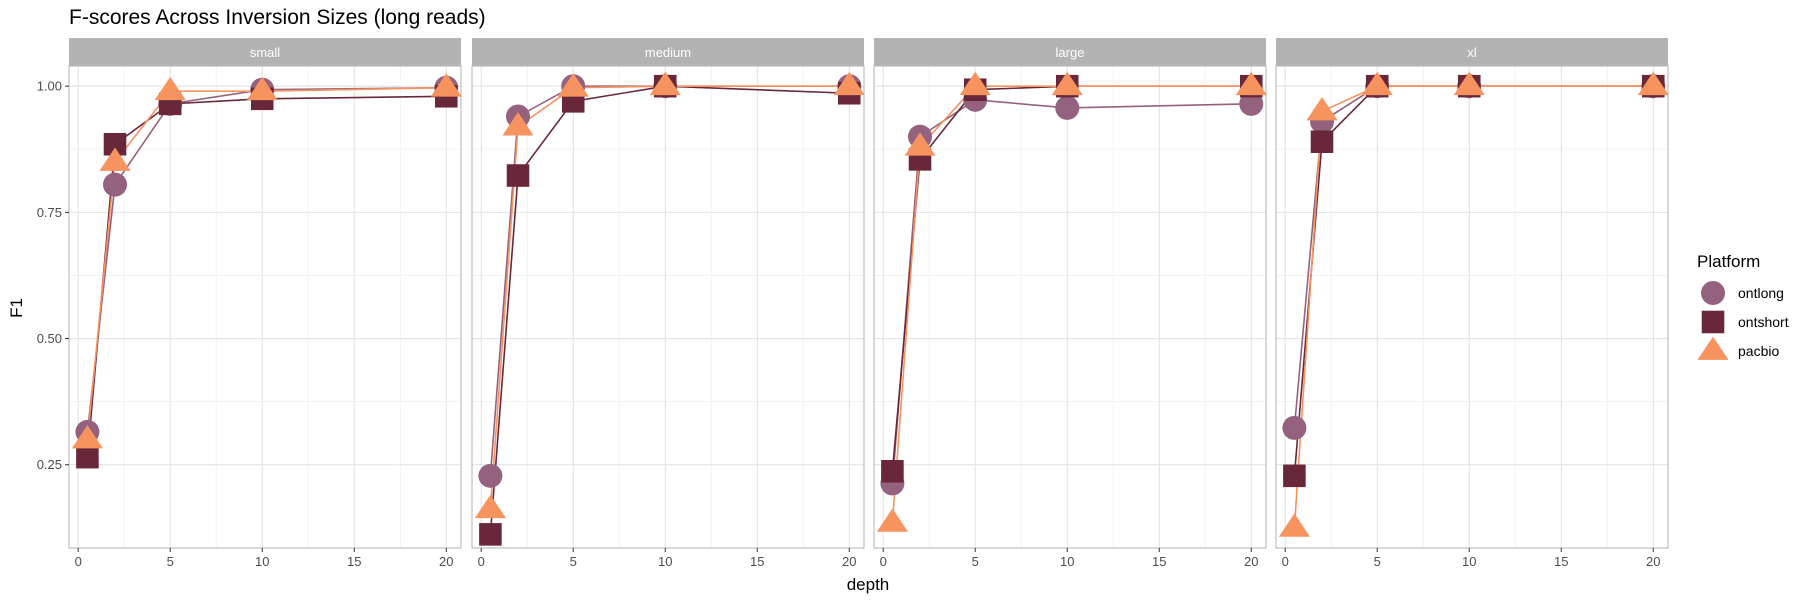 The width and height of the screenshot is (1800, 600). I want to click on y-tick-label: 1.00, so click(49, 86).